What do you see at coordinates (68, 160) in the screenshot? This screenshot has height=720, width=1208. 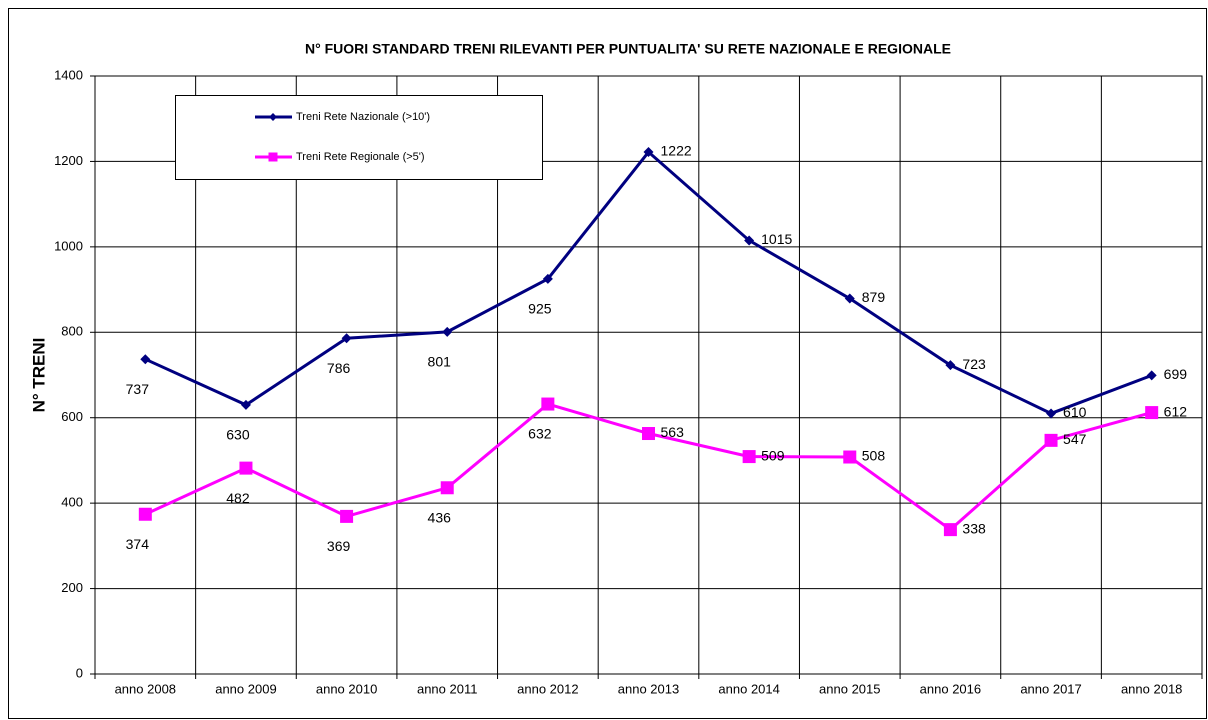 I see `y-tick-label: 1200` at bounding box center [68, 160].